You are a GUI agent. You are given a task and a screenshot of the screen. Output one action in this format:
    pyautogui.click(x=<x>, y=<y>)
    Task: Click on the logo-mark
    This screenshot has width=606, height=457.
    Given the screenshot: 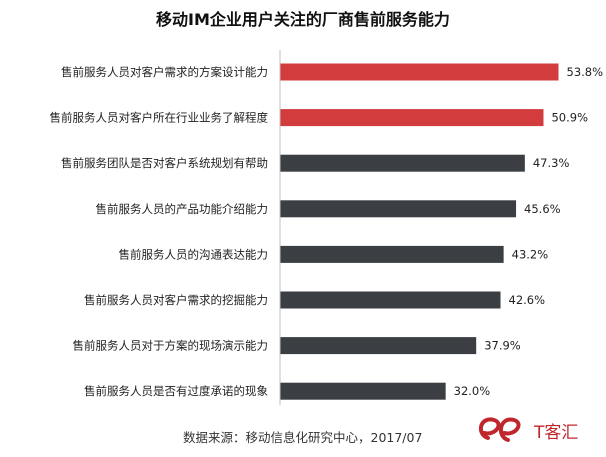 What is the action you would take?
    pyautogui.click(x=499, y=429)
    